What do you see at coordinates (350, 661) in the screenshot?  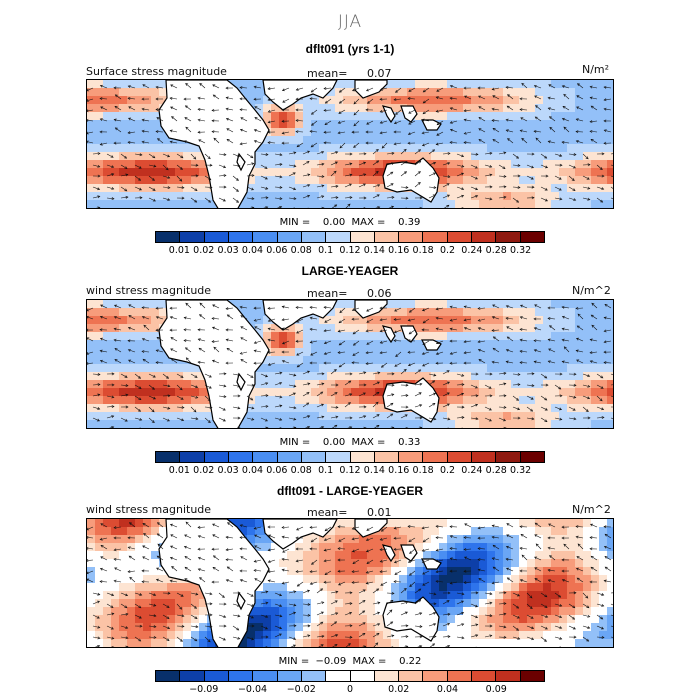 I see `panel-3-min-max: MIN = −0.09 MAX = 0.22` at bounding box center [350, 661].